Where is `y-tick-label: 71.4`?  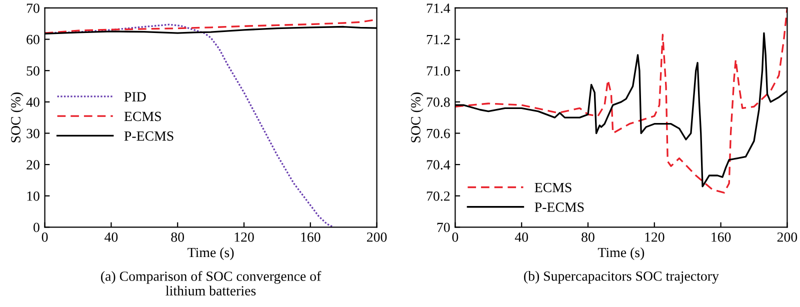 y-tick-label: 71.4 is located at coordinates (438, 8).